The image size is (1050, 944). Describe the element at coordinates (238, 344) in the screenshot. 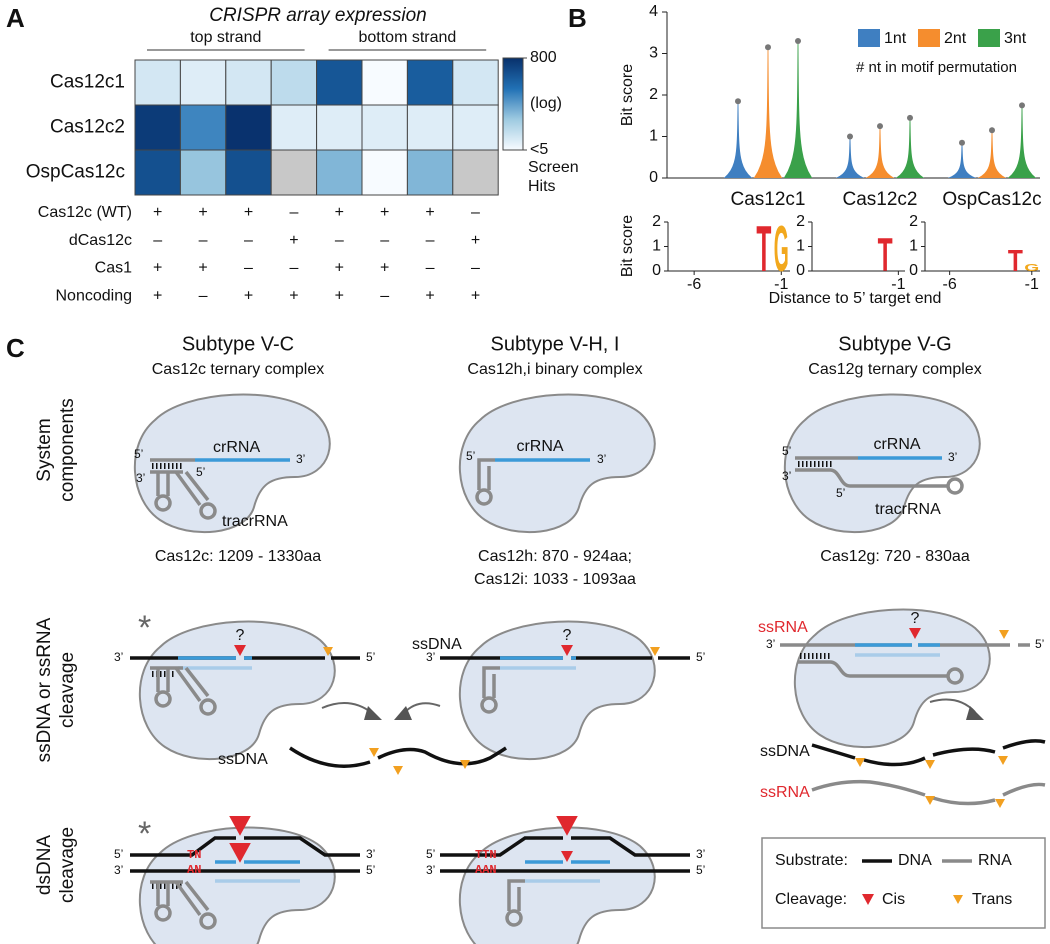

I see `column-title: Subtype V-C` at that location.